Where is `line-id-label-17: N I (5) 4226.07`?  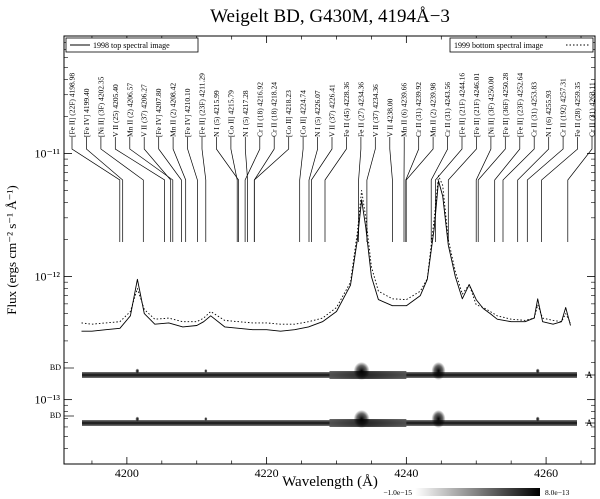 line-id-label-17: N I (5) 4226.07 is located at coordinates (317, 113).